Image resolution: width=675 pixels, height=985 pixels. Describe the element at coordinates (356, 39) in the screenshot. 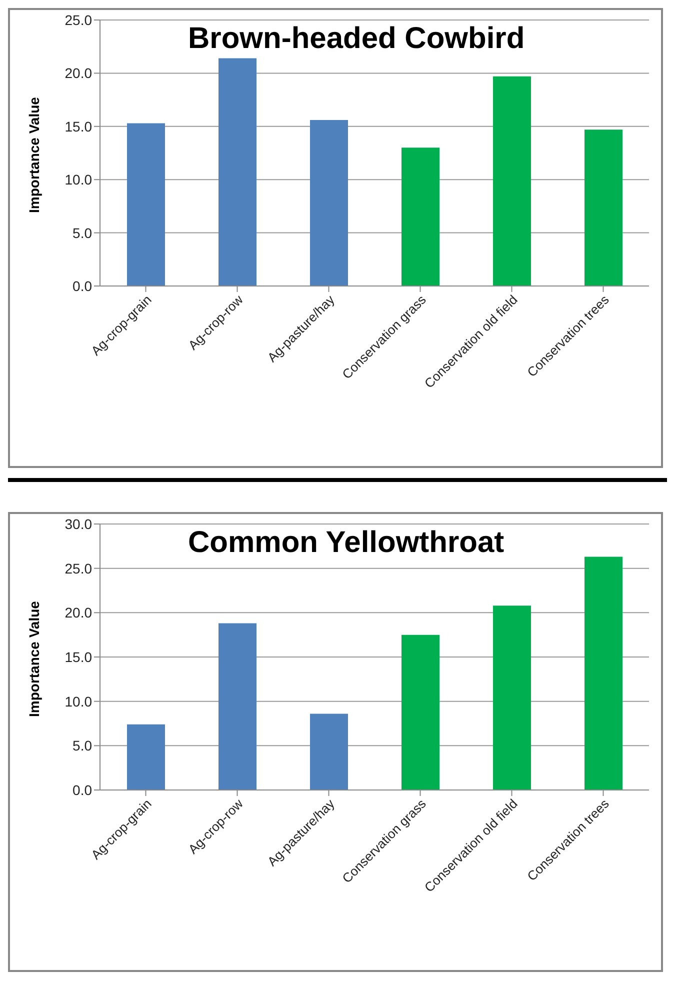

I see `chart-title: Brown-headed Cowbird` at that location.